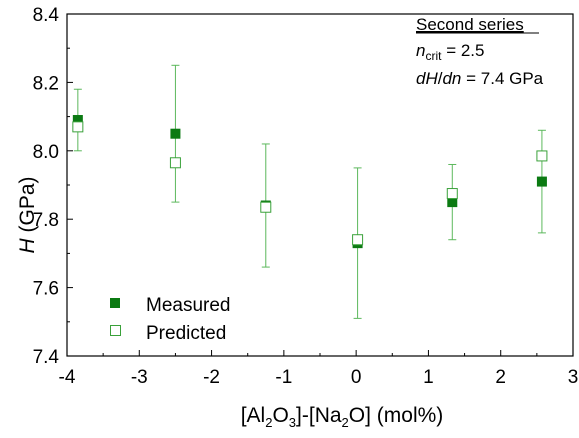 This screenshot has width=579, height=438. I want to click on y-axis-title: H (GPa), so click(27, 214).